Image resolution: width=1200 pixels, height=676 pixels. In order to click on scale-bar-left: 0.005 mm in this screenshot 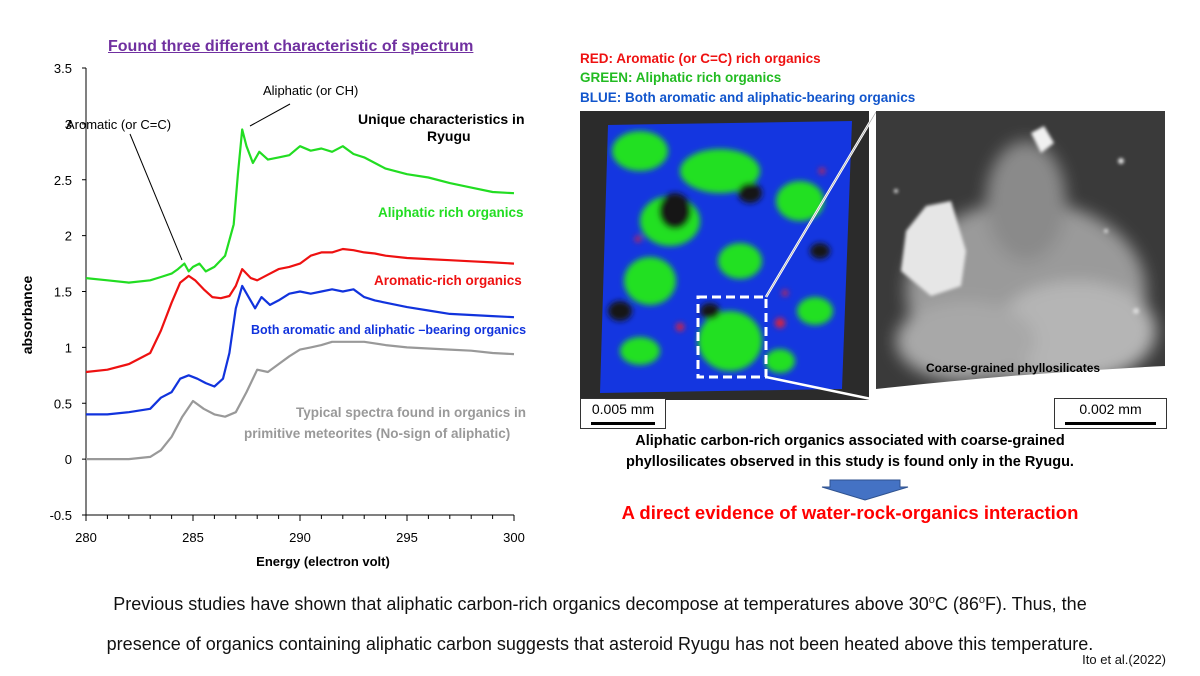, I will do `click(623, 413)`.